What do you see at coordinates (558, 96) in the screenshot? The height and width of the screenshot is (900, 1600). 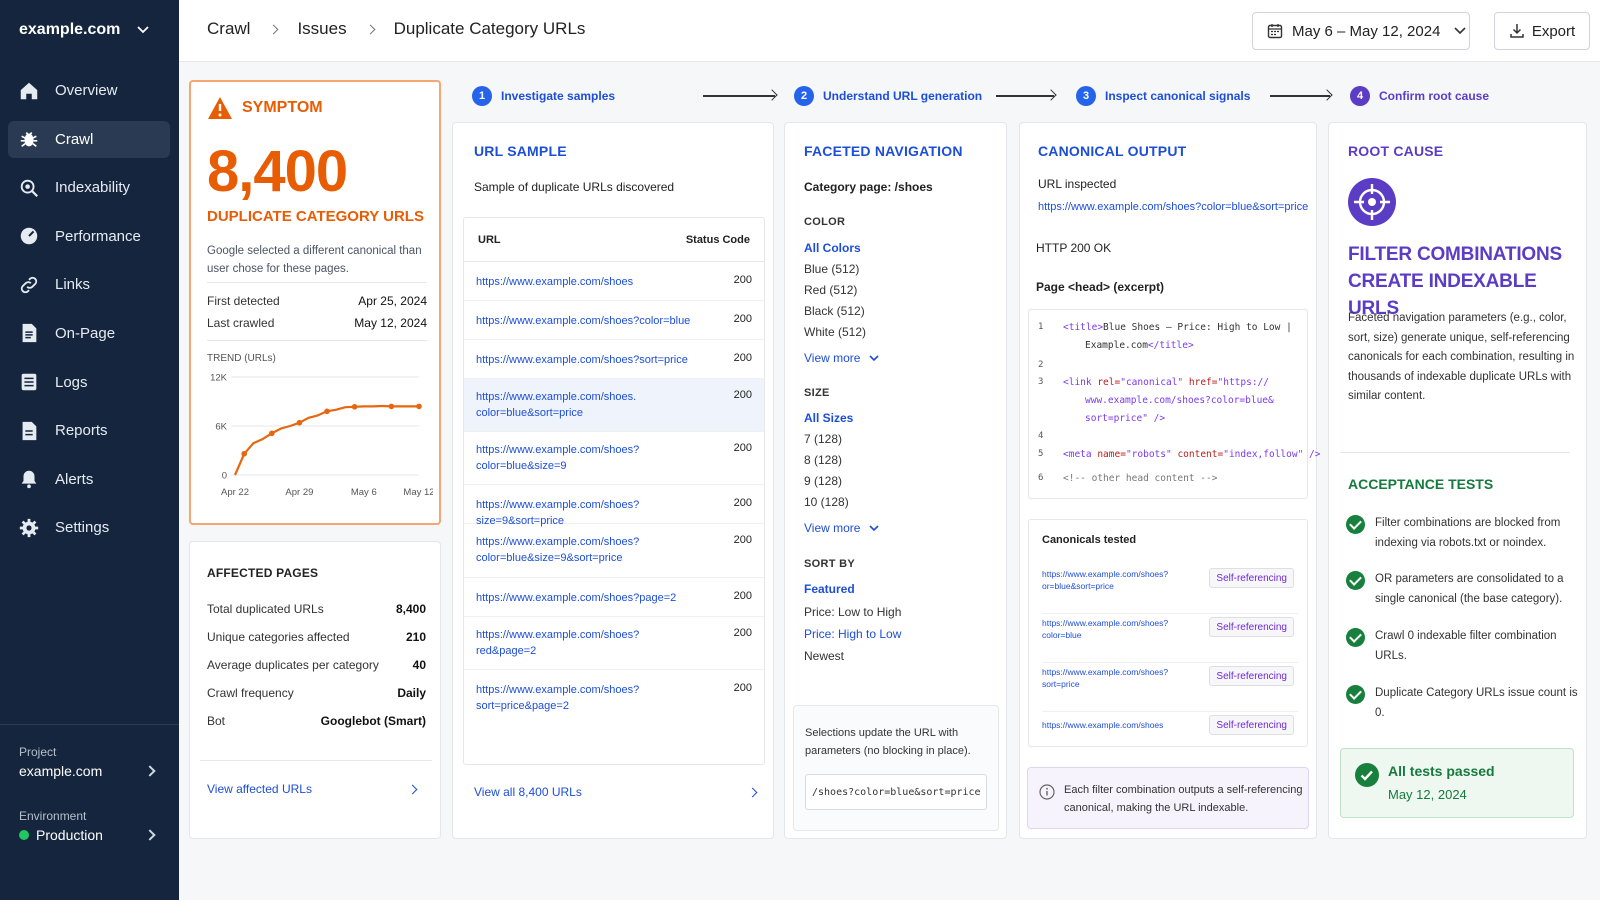 I see `step-label: Investigate samples` at bounding box center [558, 96].